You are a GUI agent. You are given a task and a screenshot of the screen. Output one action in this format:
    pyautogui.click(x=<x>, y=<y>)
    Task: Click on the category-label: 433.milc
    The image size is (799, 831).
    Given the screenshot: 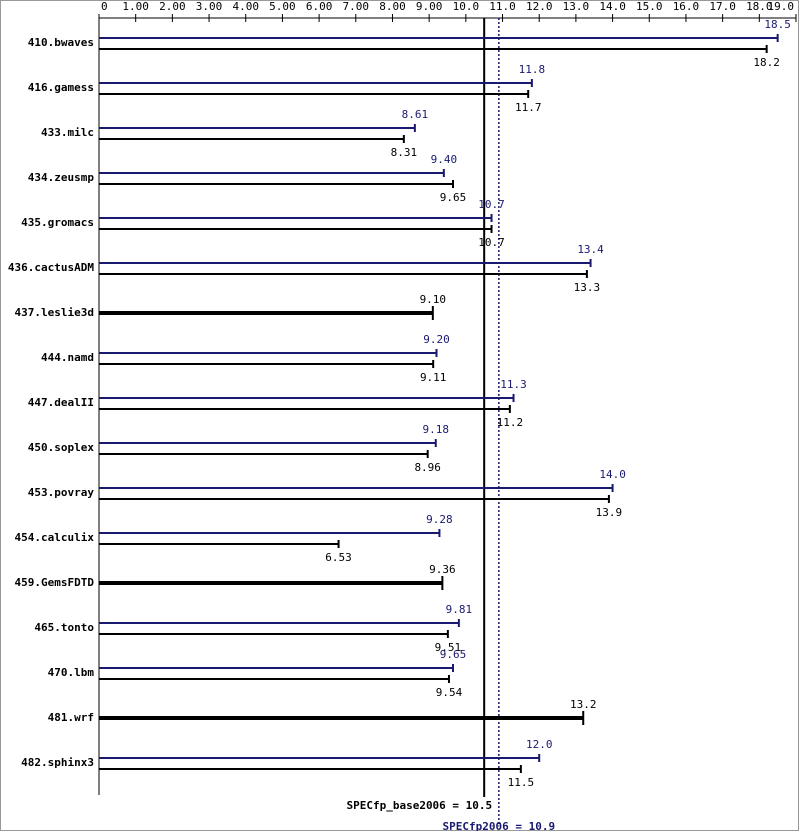 What is the action you would take?
    pyautogui.click(x=67, y=132)
    